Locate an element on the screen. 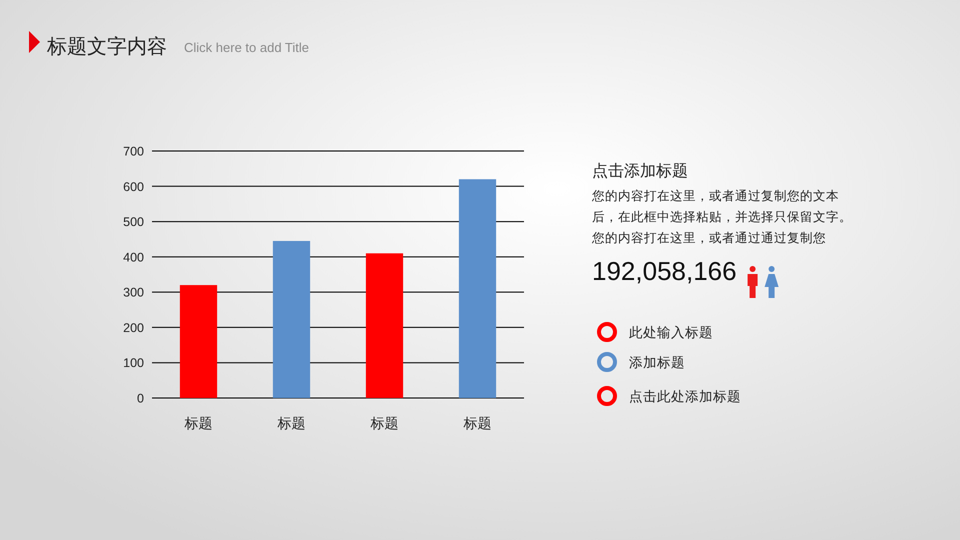 This screenshot has width=960, height=540. text: 您的内容打在这里，或者通过通过复制您 is located at coordinates (708, 237).